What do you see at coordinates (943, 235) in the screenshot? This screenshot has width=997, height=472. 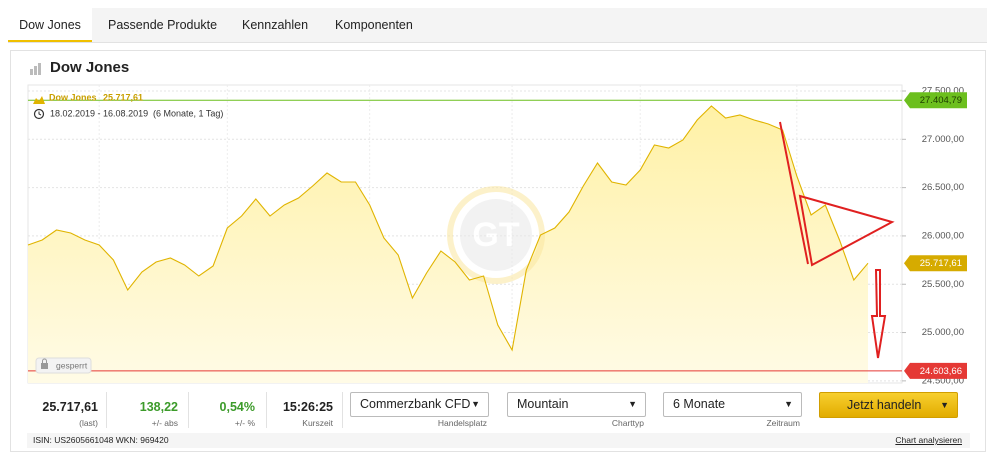 I see `y-tick-label: 26.000,00` at bounding box center [943, 235].